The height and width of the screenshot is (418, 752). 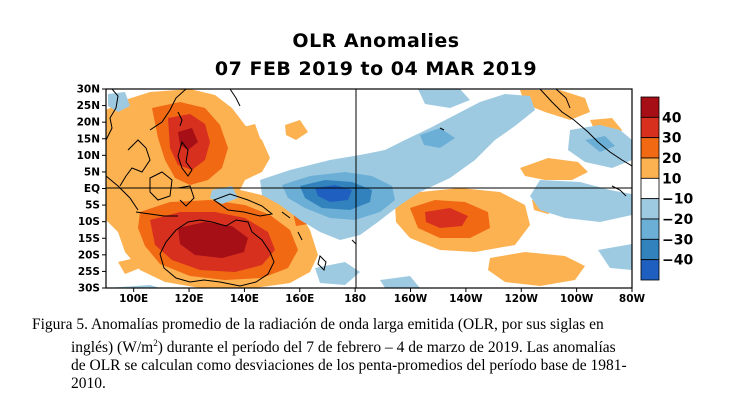 I want to click on lon-tick-label: 180, so click(x=355, y=299).